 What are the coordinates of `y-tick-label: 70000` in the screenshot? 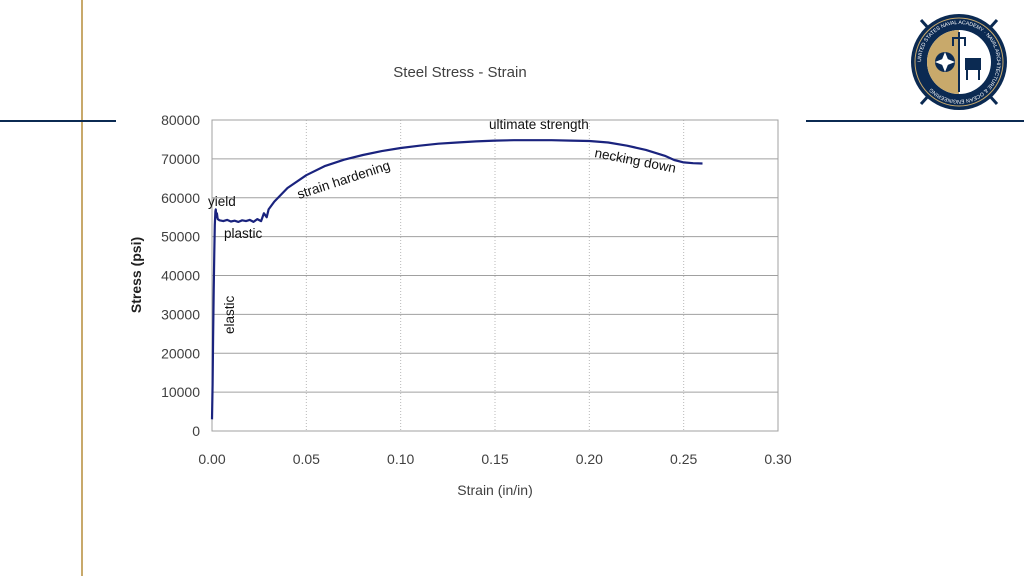 It's located at (180, 159).